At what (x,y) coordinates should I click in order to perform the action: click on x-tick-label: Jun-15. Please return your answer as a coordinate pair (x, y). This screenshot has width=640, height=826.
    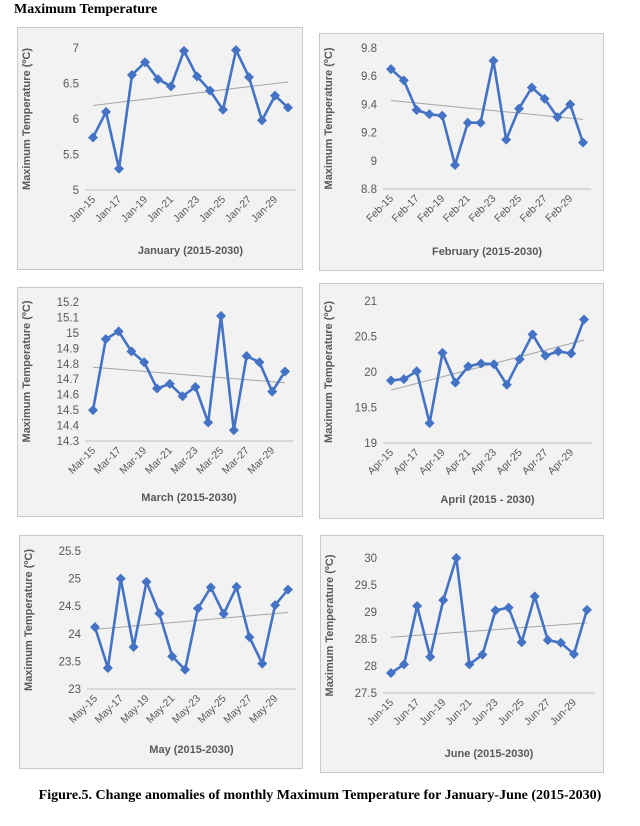
    Looking at the image, I should click on (380, 712).